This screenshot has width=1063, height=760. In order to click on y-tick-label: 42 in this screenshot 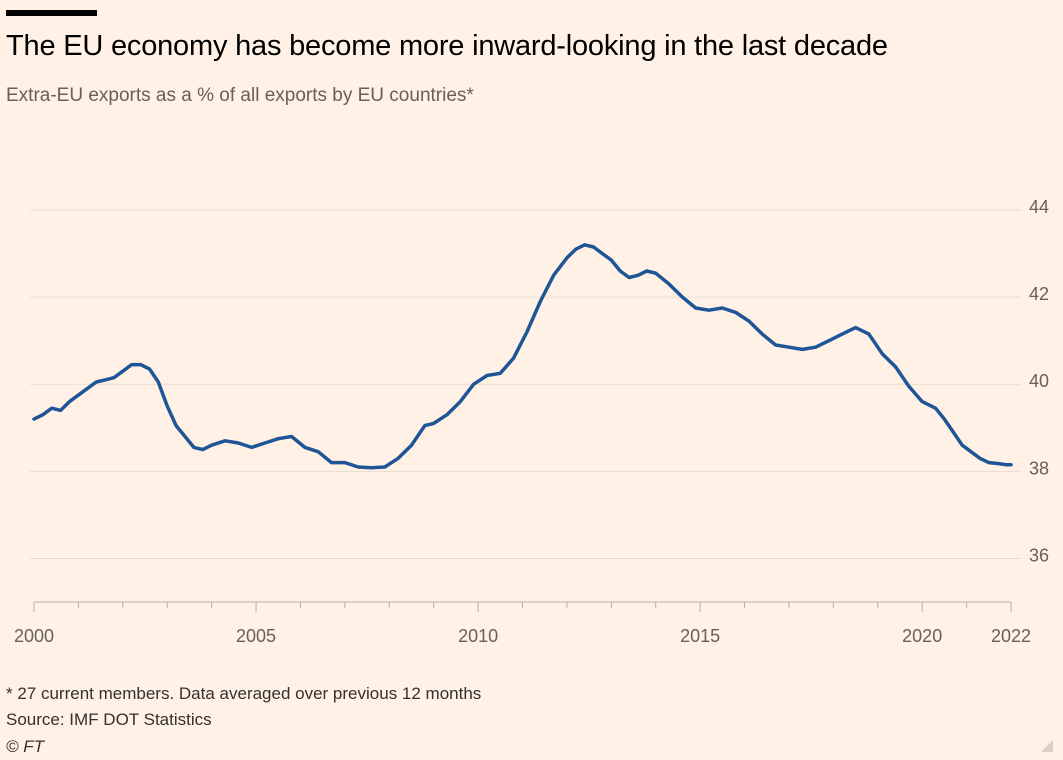, I will do `click(1039, 294)`.